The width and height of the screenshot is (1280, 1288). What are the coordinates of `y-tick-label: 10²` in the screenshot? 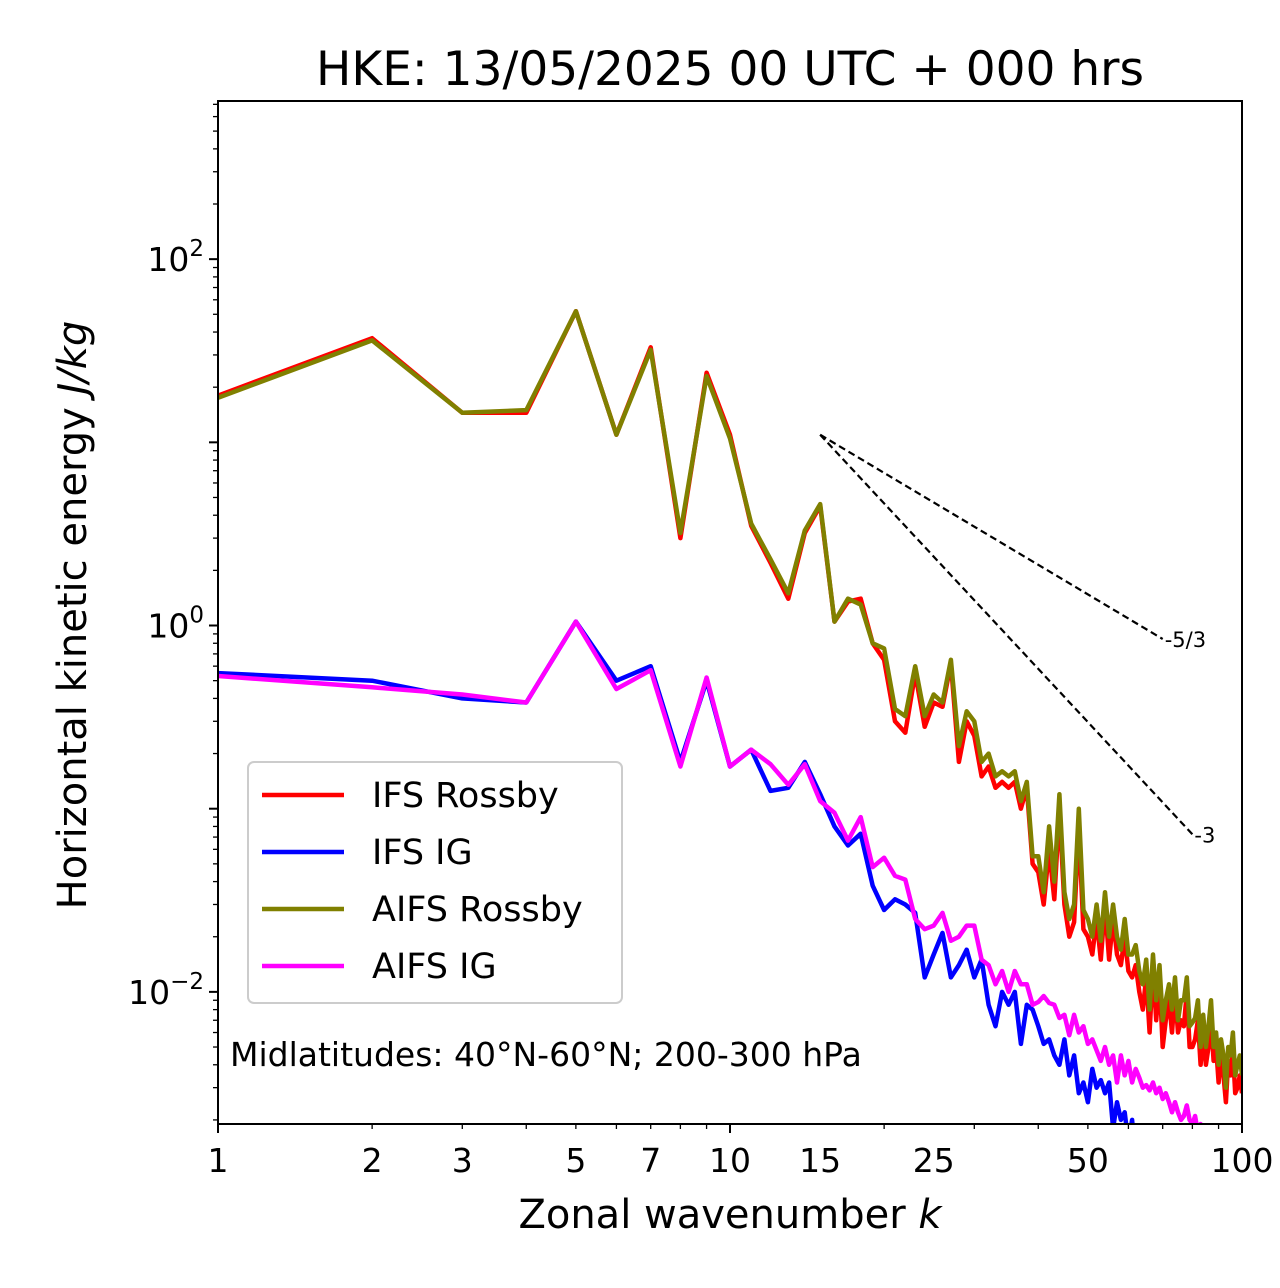 It's located at (175, 257).